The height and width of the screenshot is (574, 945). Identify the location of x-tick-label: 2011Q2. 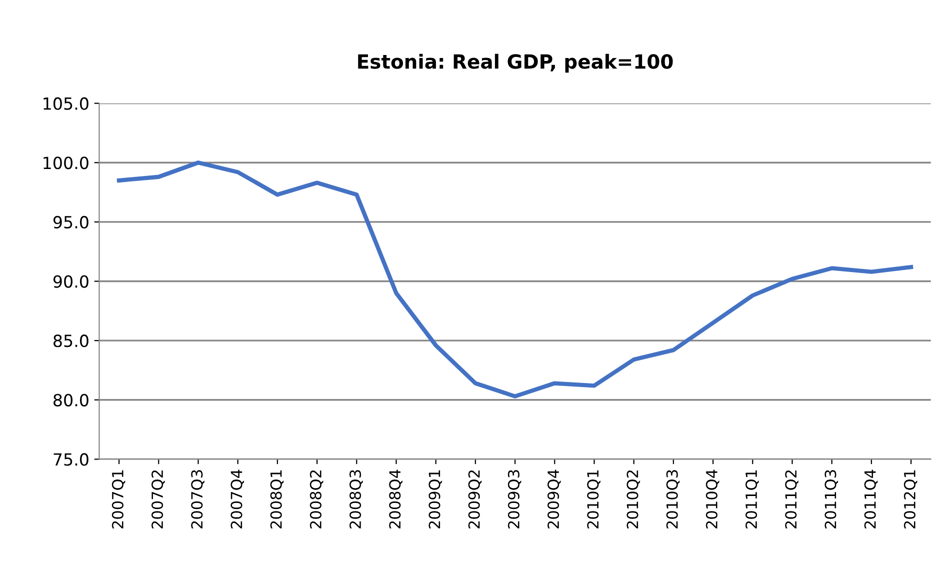
(791, 499).